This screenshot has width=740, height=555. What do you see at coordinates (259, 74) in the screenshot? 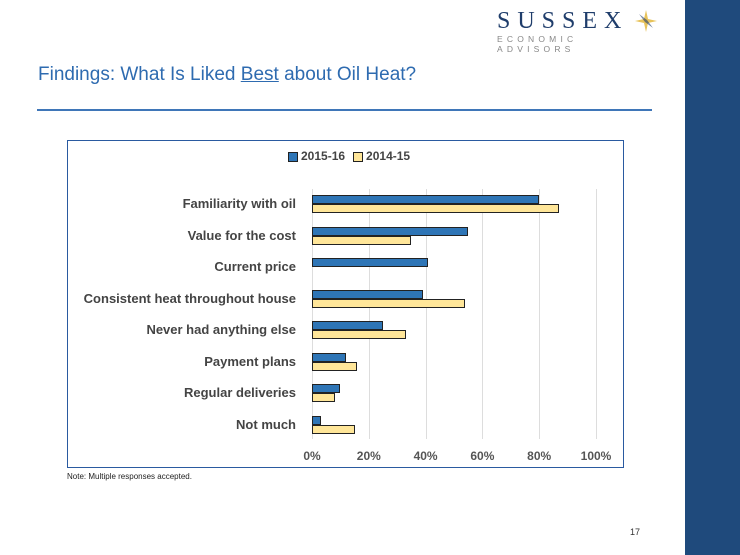
I see `title-emphasis: Best` at bounding box center [259, 74].